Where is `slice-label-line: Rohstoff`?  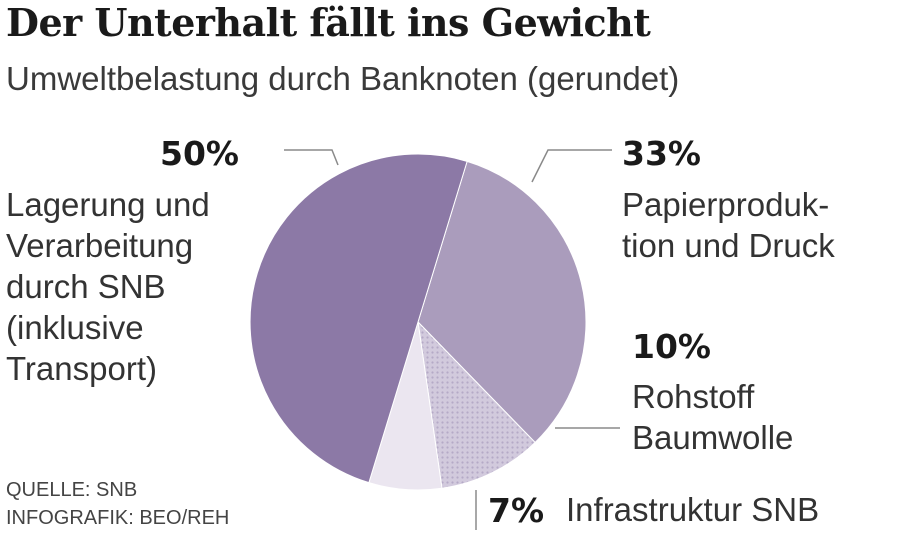 slice-label-line: Rohstoff is located at coordinates (693, 396).